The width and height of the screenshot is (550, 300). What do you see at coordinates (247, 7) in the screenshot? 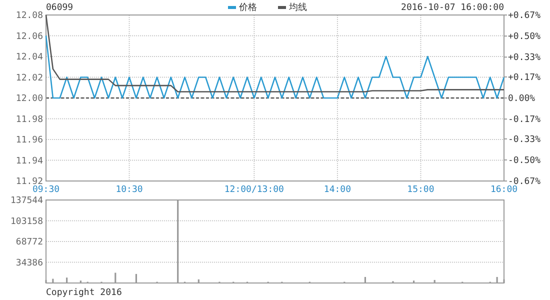
I see `legend-label: 价格` at bounding box center [247, 7].